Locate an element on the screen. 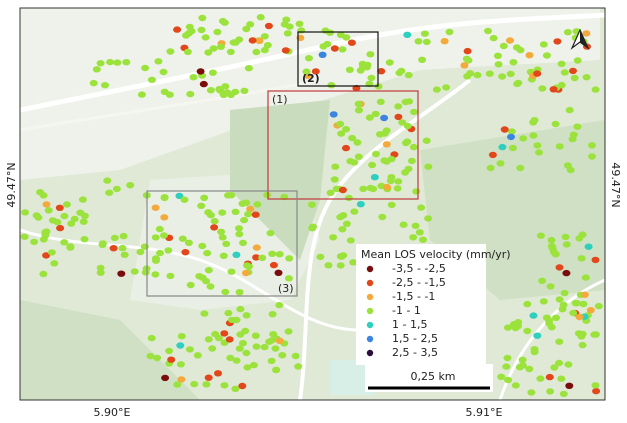 The height and width of the screenshot is (423, 627). scale-bar-label: 0,25 km is located at coordinates (432, 376).